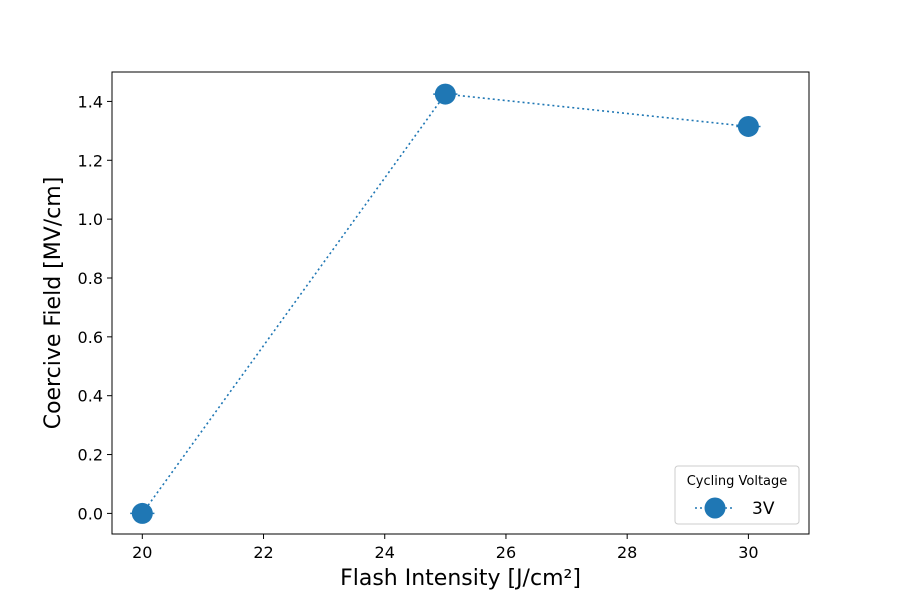 The height and width of the screenshot is (599, 899). Describe the element at coordinates (90, 101) in the screenshot. I see `y-tick-label: 1.4` at that location.